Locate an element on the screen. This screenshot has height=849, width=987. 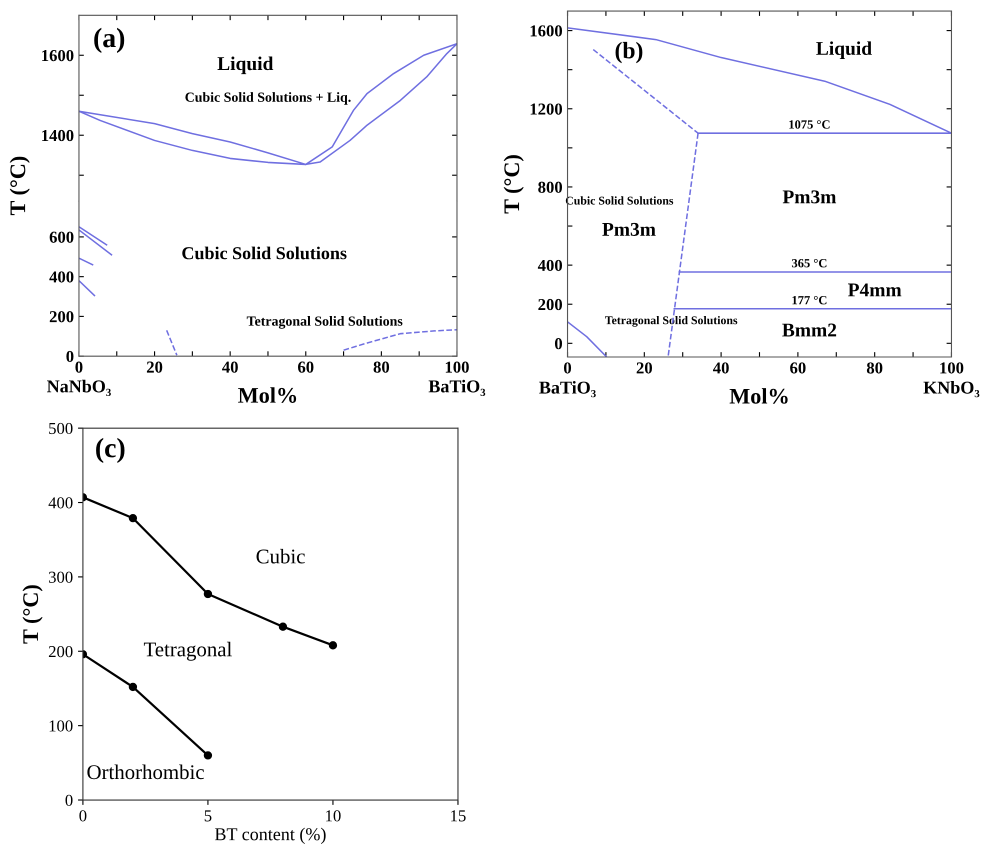
y-tick-label: 1200 is located at coordinates (546, 109).